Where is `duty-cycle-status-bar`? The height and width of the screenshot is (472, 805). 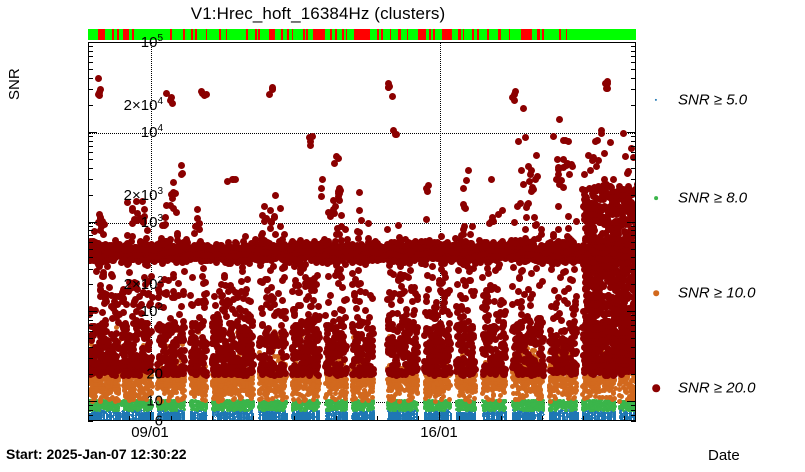
duty-cycle-status-bar is located at coordinates (362, 34).